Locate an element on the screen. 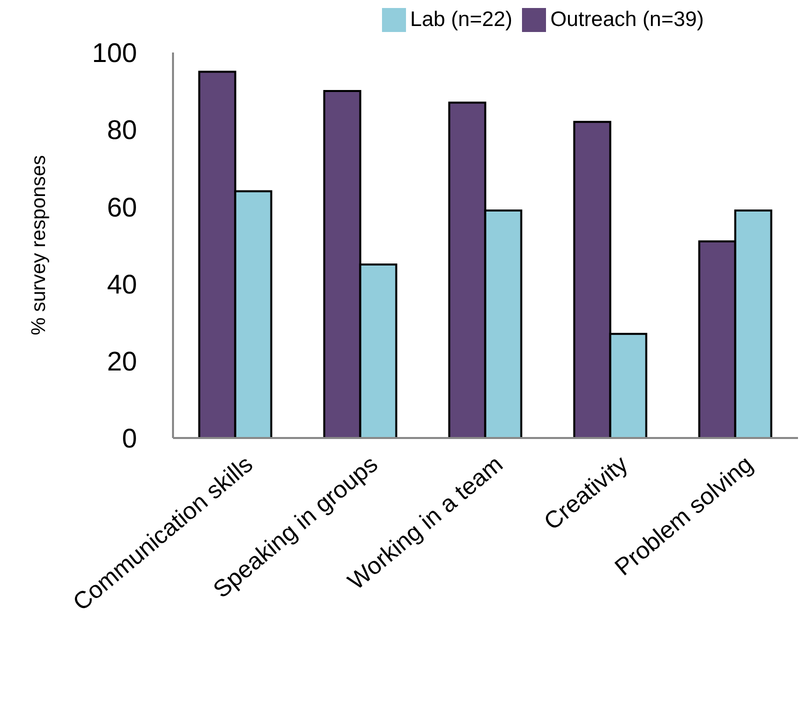 The image size is (802, 701). y-tick-label: 20 is located at coordinates (121, 361).